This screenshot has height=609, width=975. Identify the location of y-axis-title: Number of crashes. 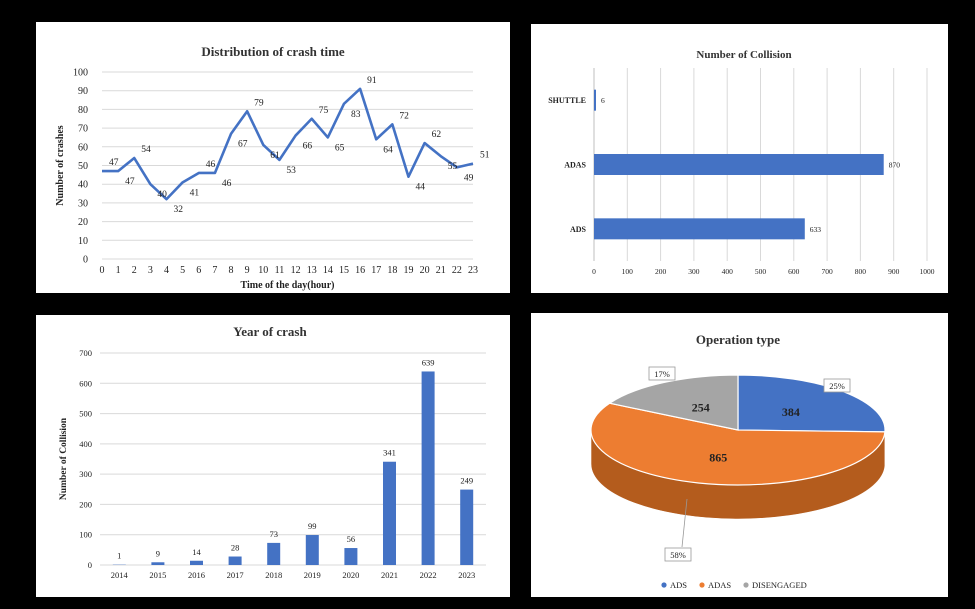
(60, 165).